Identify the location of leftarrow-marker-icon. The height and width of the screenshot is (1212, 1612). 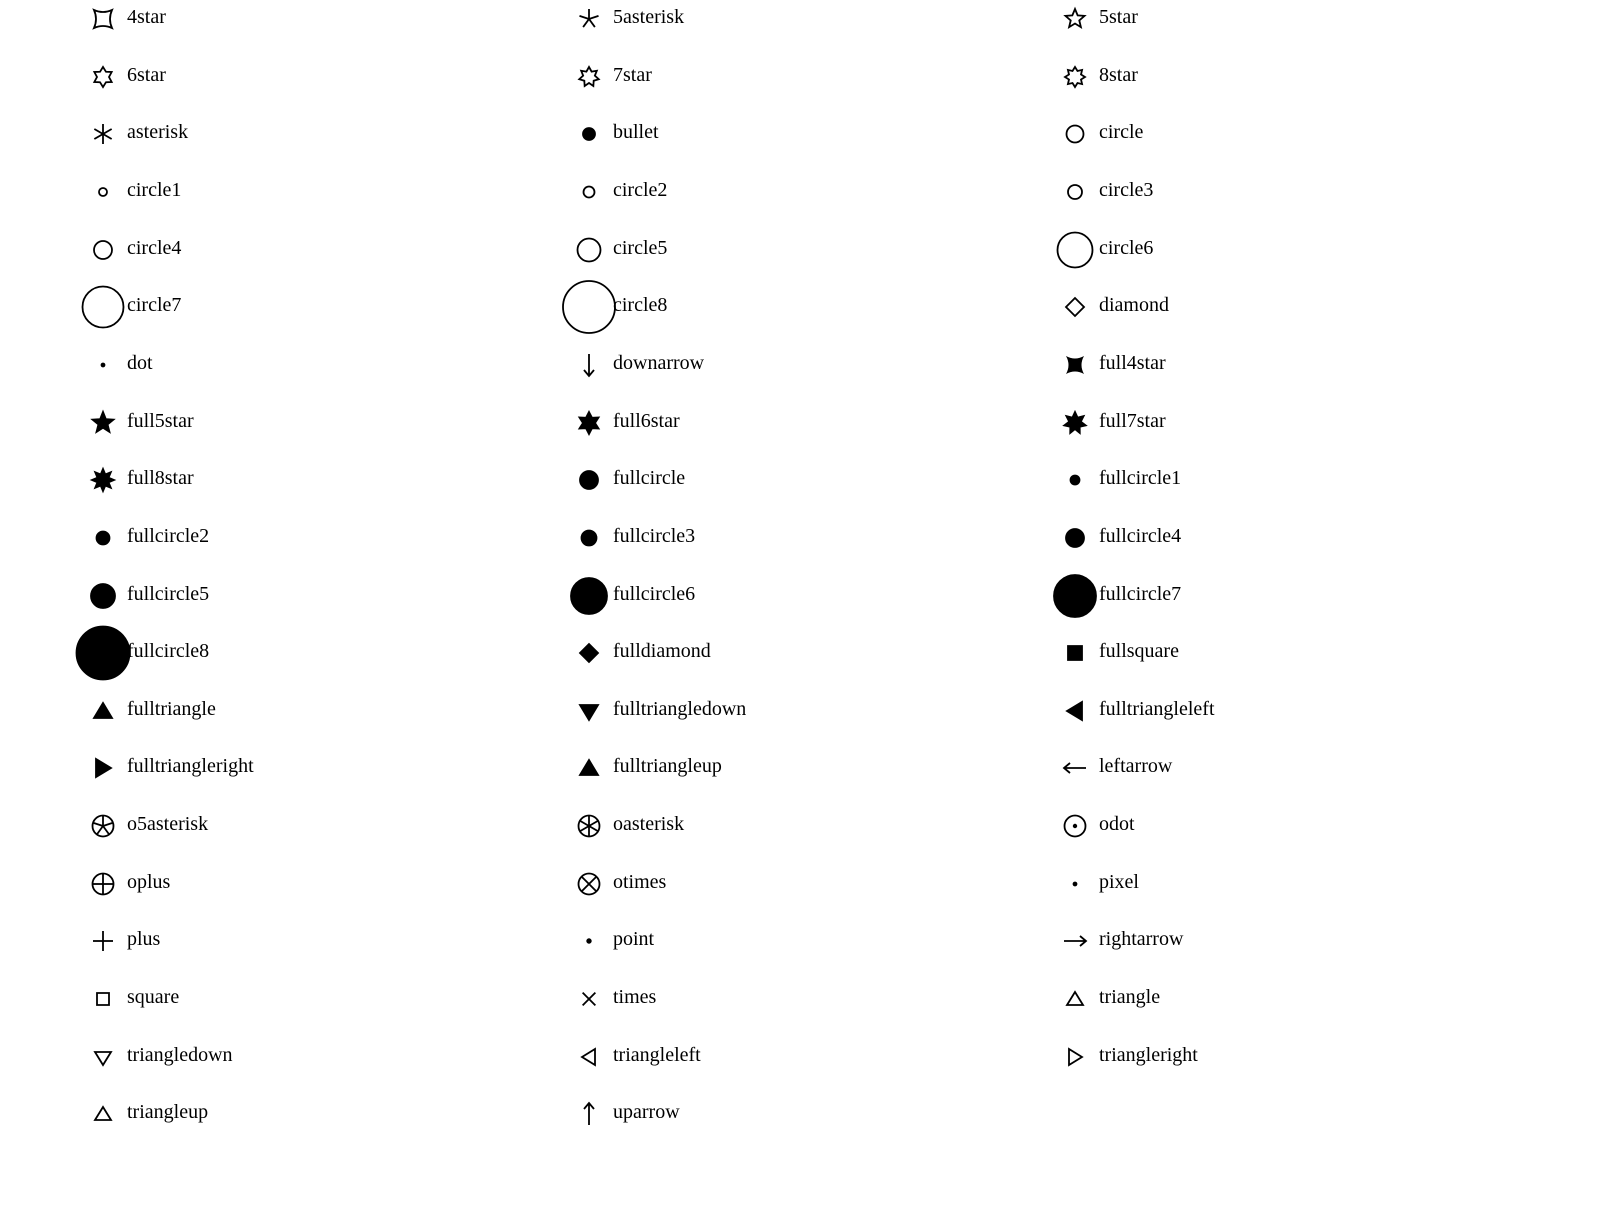
(1074, 768).